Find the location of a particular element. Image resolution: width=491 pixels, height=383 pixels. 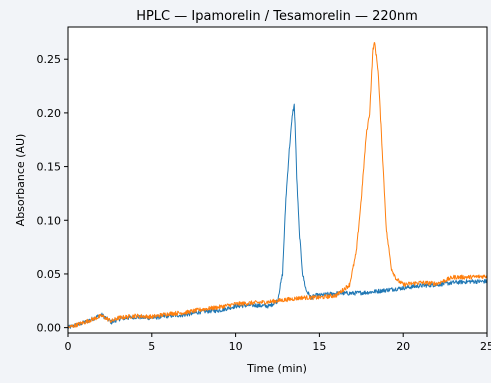

y-tick-label: 0.20 is located at coordinates (49, 113).